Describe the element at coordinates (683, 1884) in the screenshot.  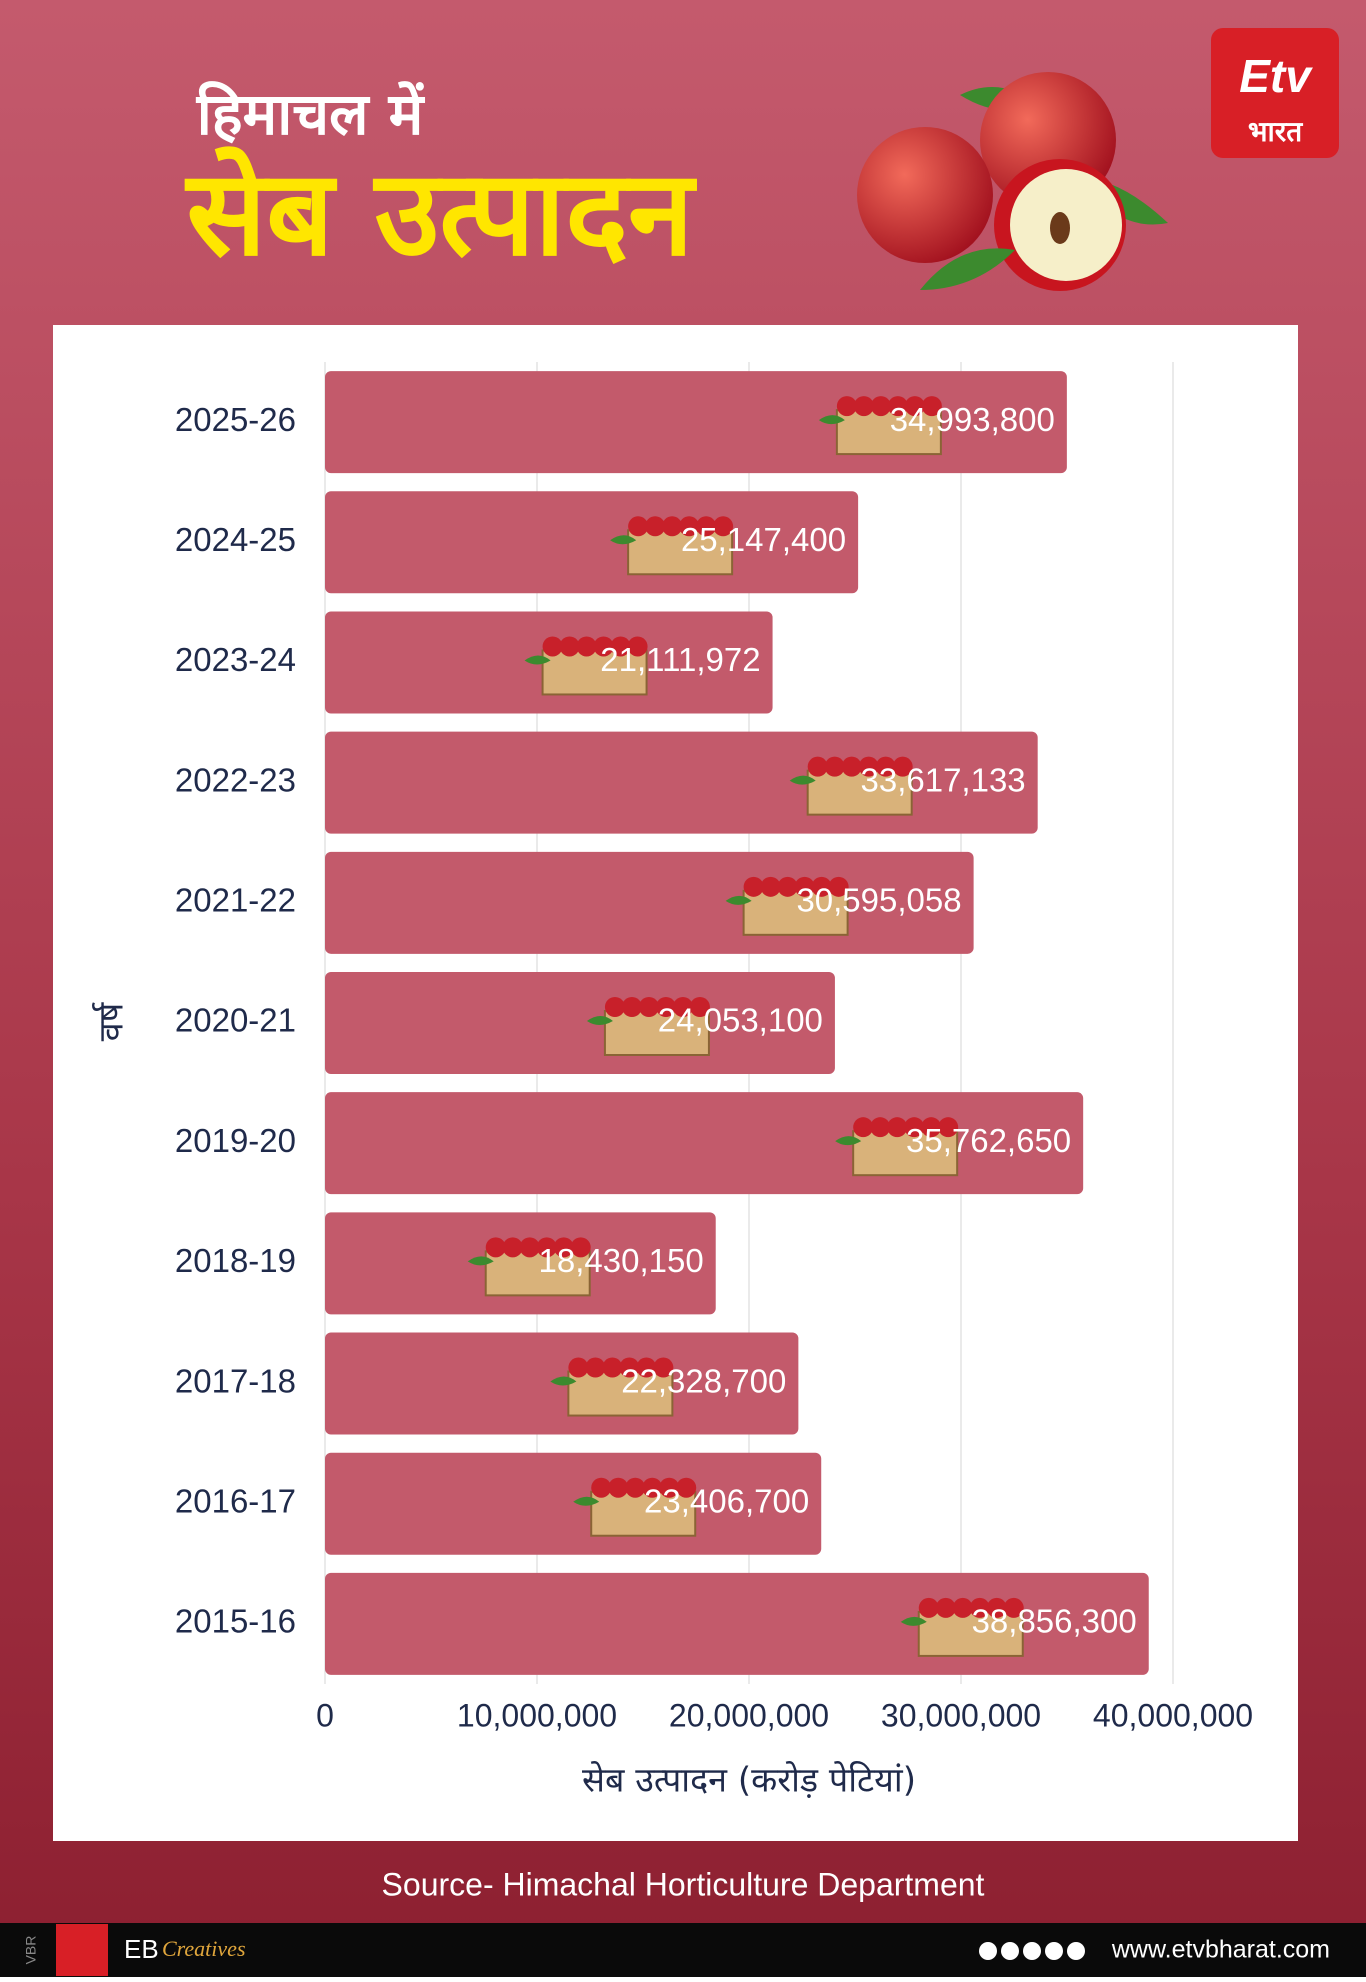
I see `source: Source- Himachal Horticulture Department` at that location.